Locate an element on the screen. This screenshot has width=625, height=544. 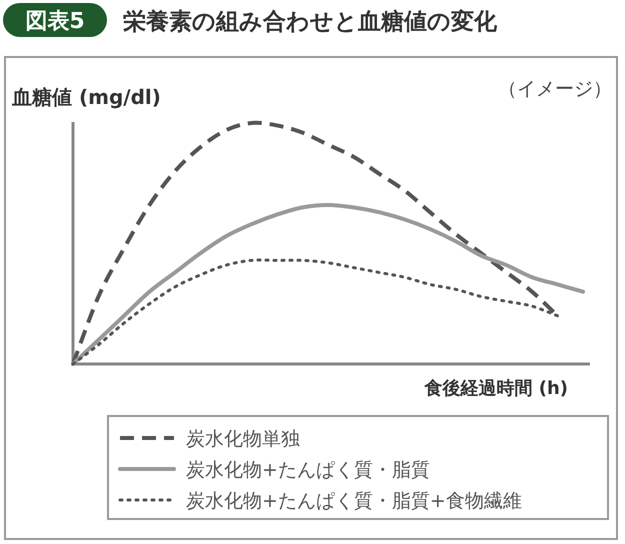
x-axis-title: 食後経過時間 (h) is located at coordinates (495, 388).